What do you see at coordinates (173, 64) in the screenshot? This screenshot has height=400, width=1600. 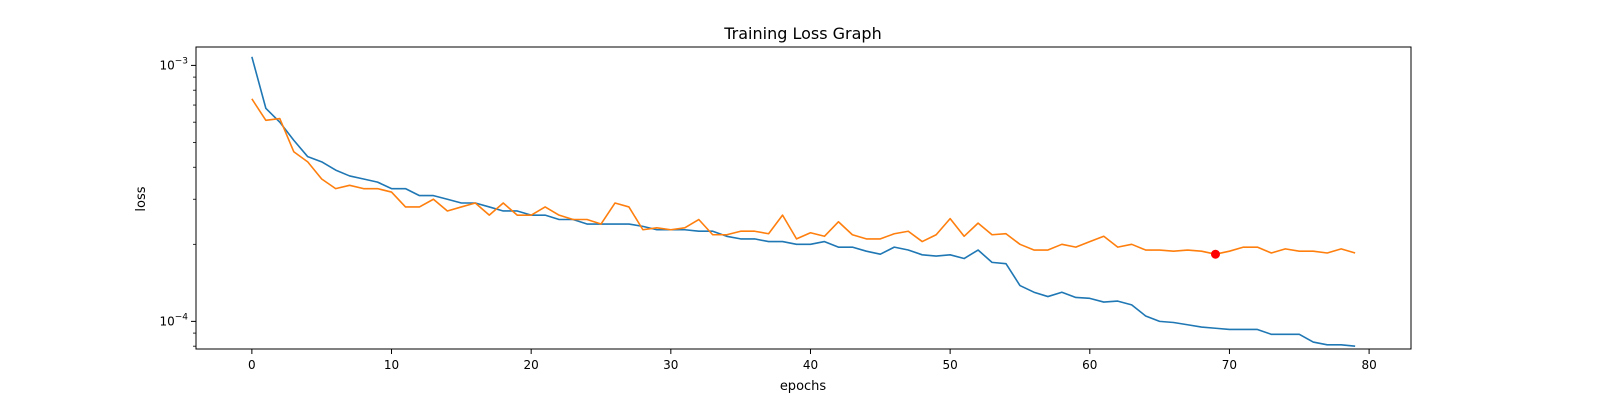 I see `y-tick-label: 10⁻³` at bounding box center [173, 64].